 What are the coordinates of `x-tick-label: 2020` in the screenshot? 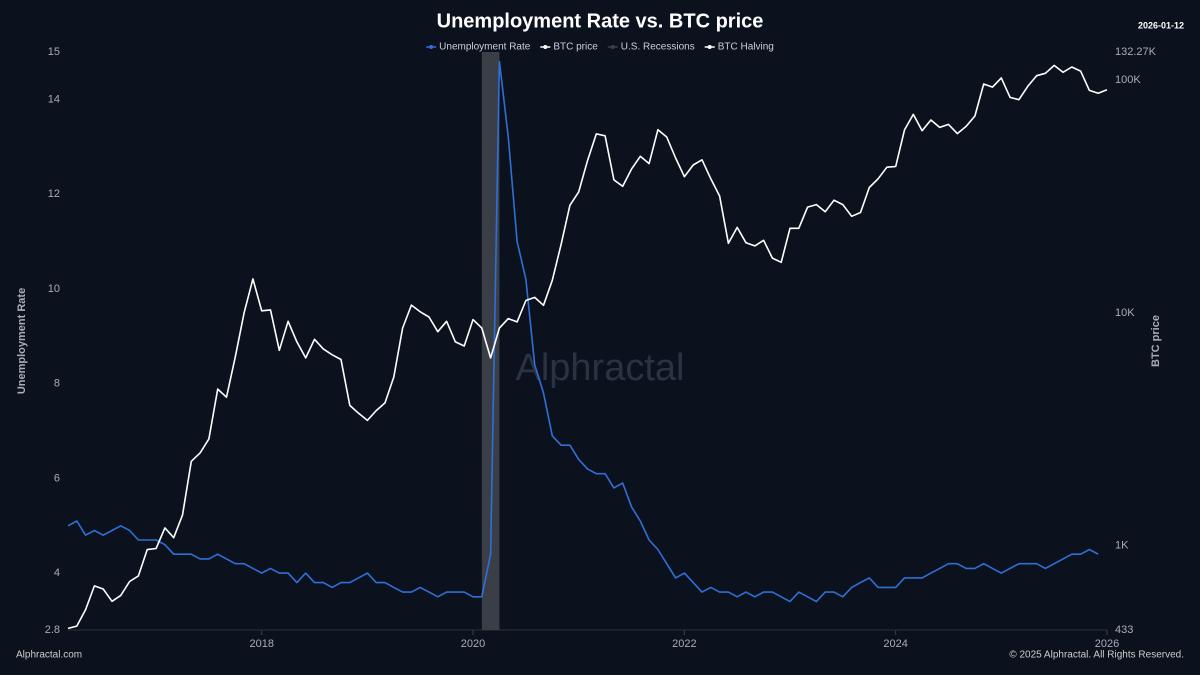 It's located at (473, 644).